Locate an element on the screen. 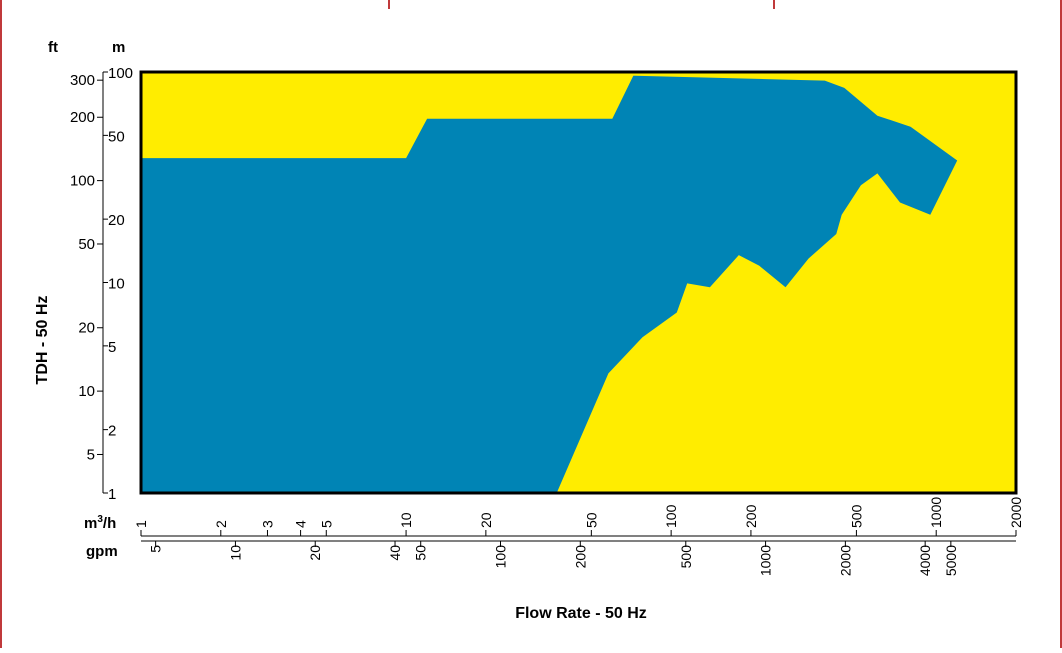  x-m3h-tick-label: 20 is located at coordinates (486, 520).